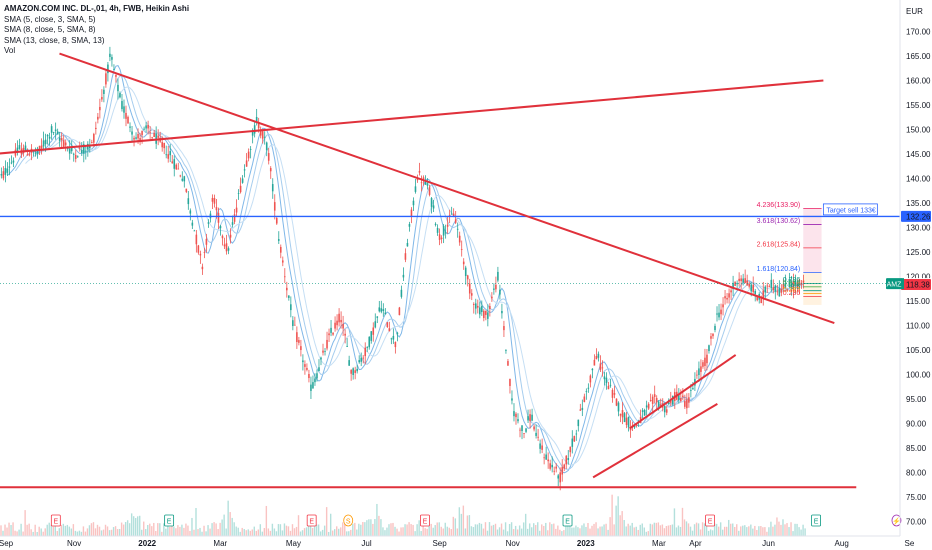  What do you see at coordinates (918, 203) in the screenshot?
I see `price-tick-label: 135.00` at bounding box center [918, 203].